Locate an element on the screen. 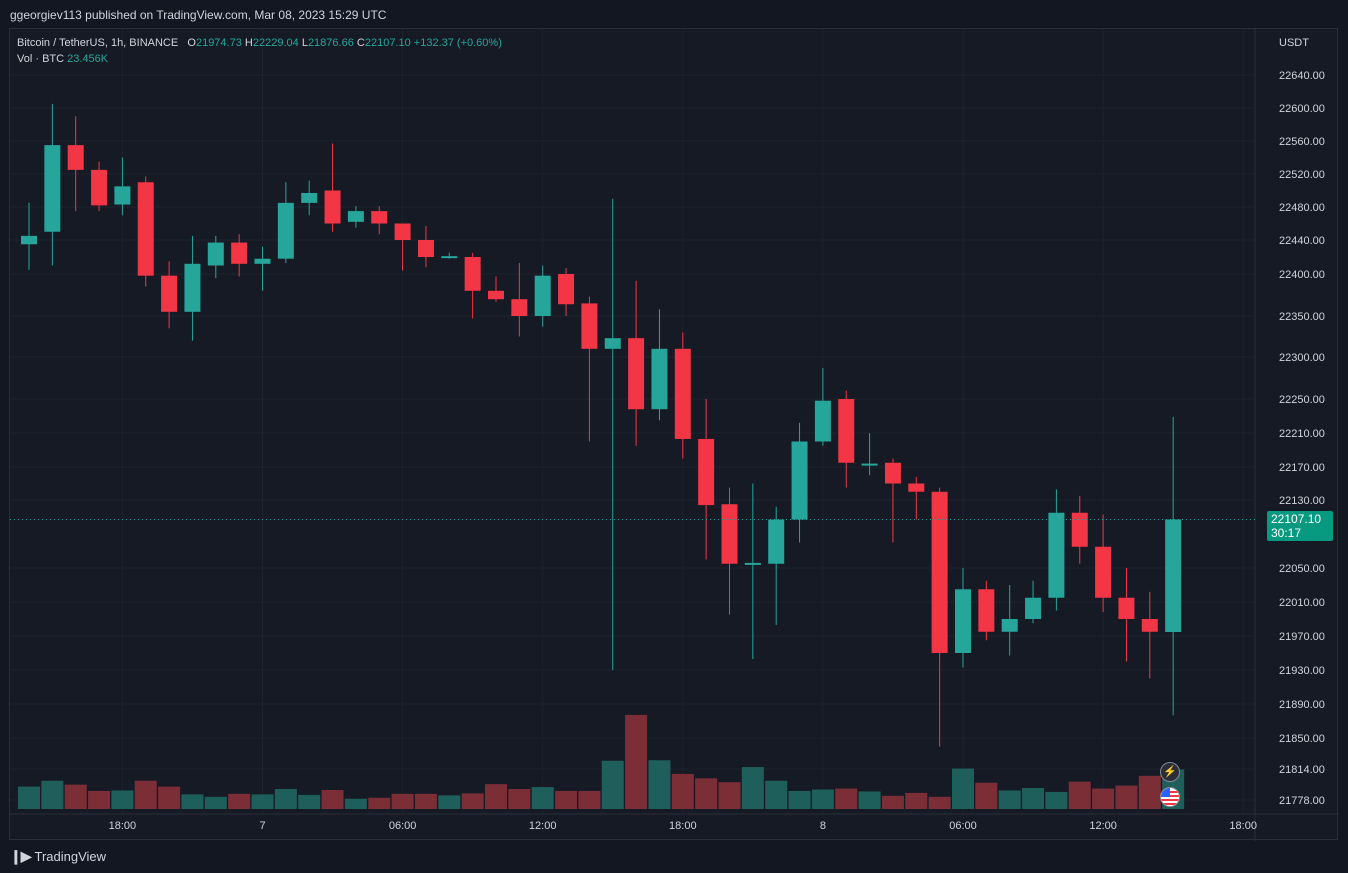 Image resolution: width=1348 pixels, height=873 pixels. price-tick-label: 21970.00 is located at coordinates (1302, 637).